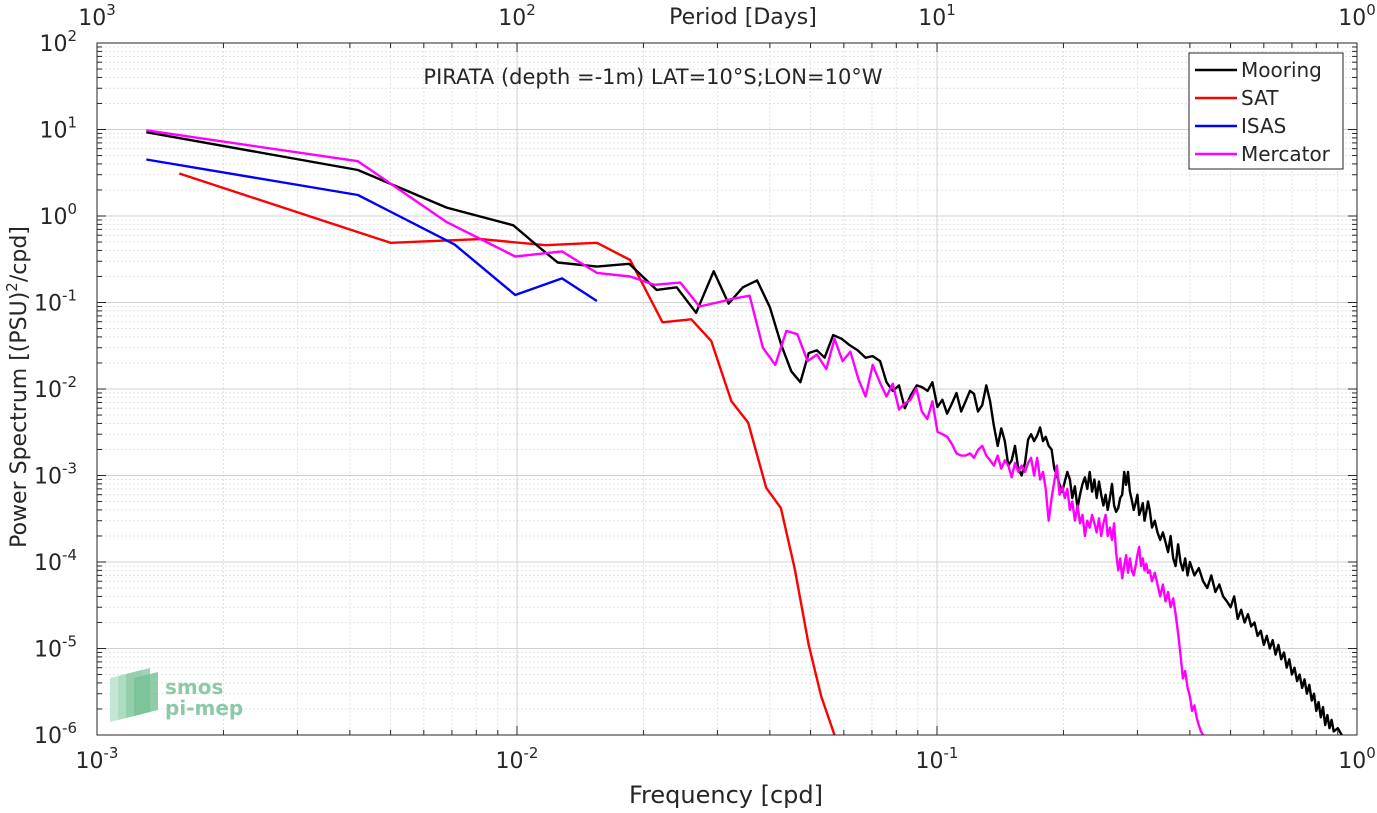  What do you see at coordinates (1263, 112) in the screenshot?
I see `legend-entries: Mooring SAT ISAS Mercator` at bounding box center [1263, 112].